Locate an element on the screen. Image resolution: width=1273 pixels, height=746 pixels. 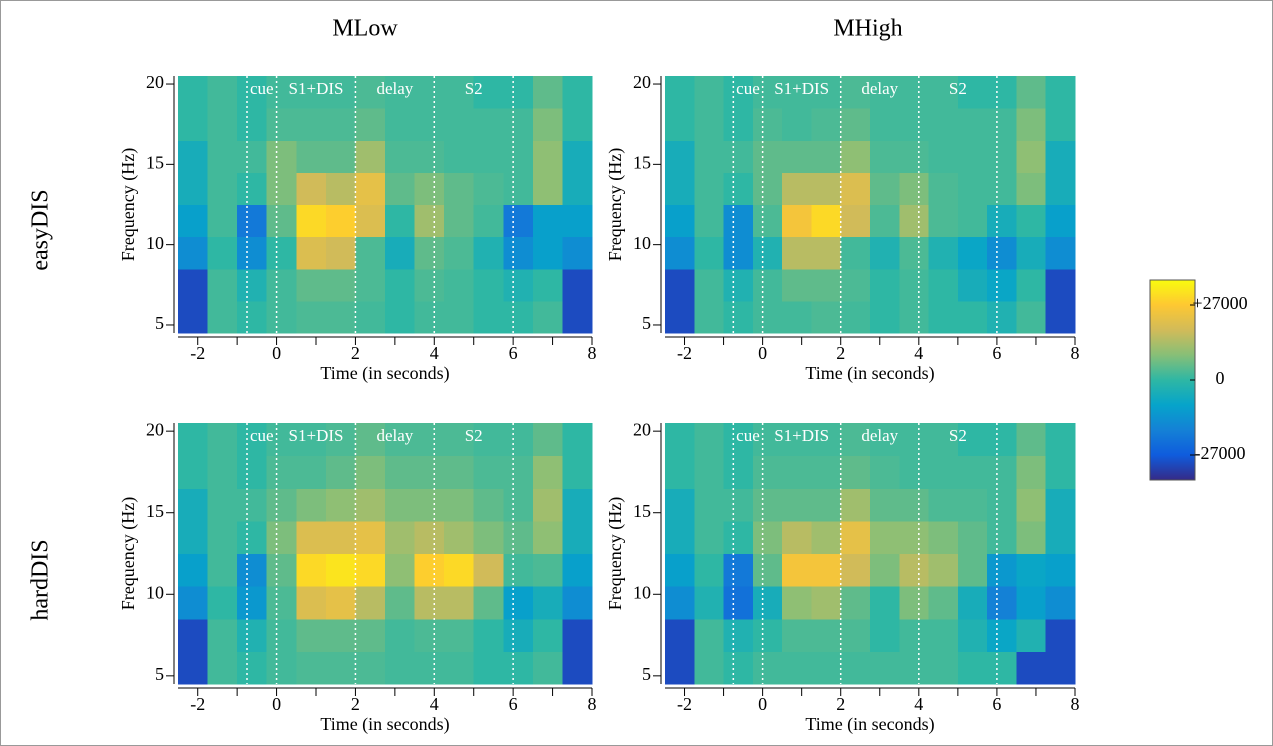
event-label: S2 is located at coordinates (474, 435).